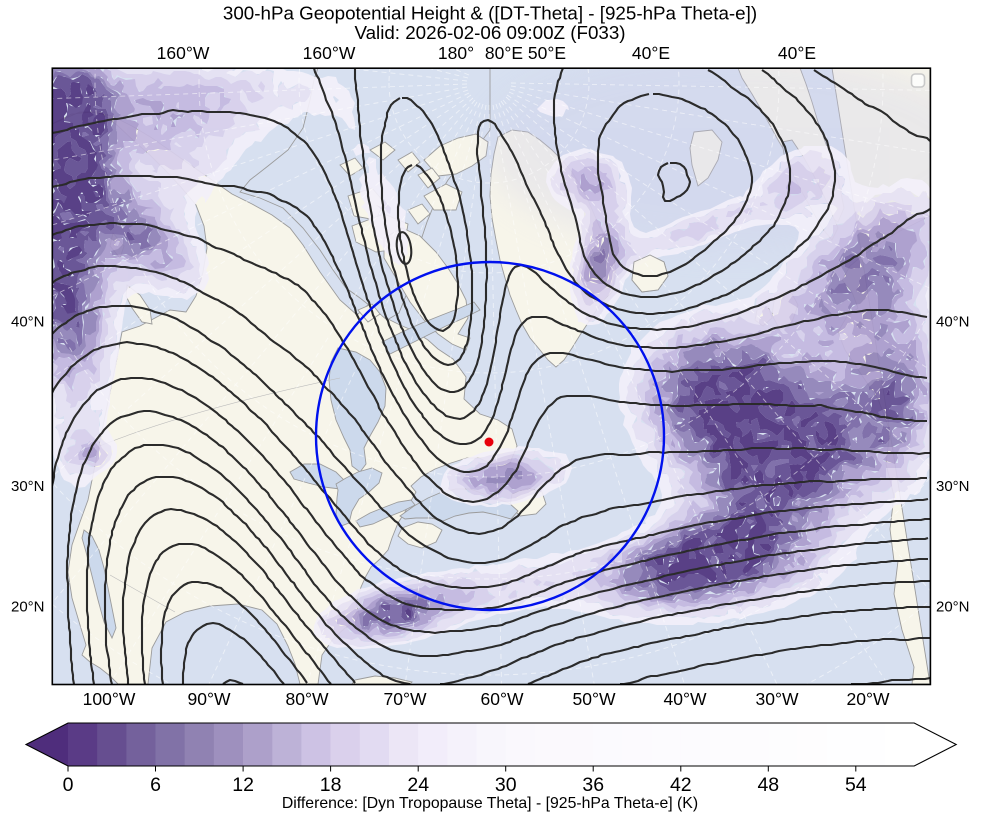 Image resolution: width=981 pixels, height=822 pixels. I want to click on svg-text:Valid: 2026-02-06 09:00Z (F033: Valid: 2026-02-06 09:00Z (F033), so click(489, 32).